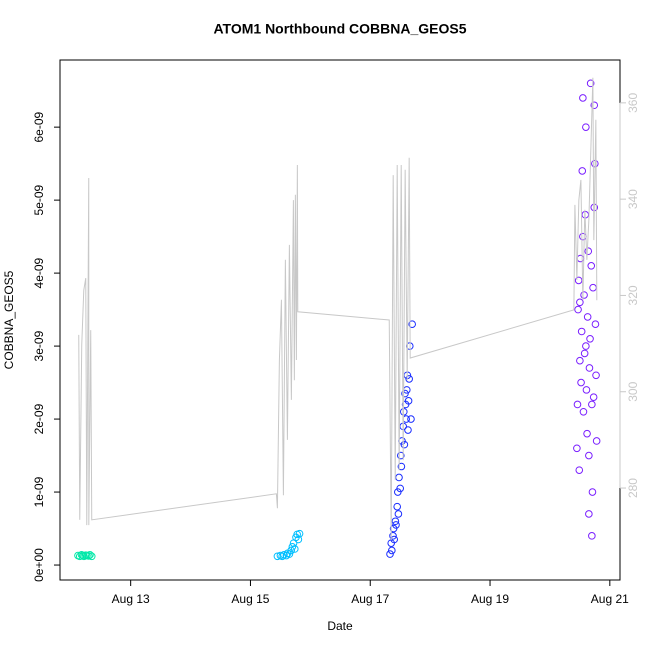 This screenshot has height=655, width=650. I want to click on x-tick-label: Aug 19, so click(490, 599).